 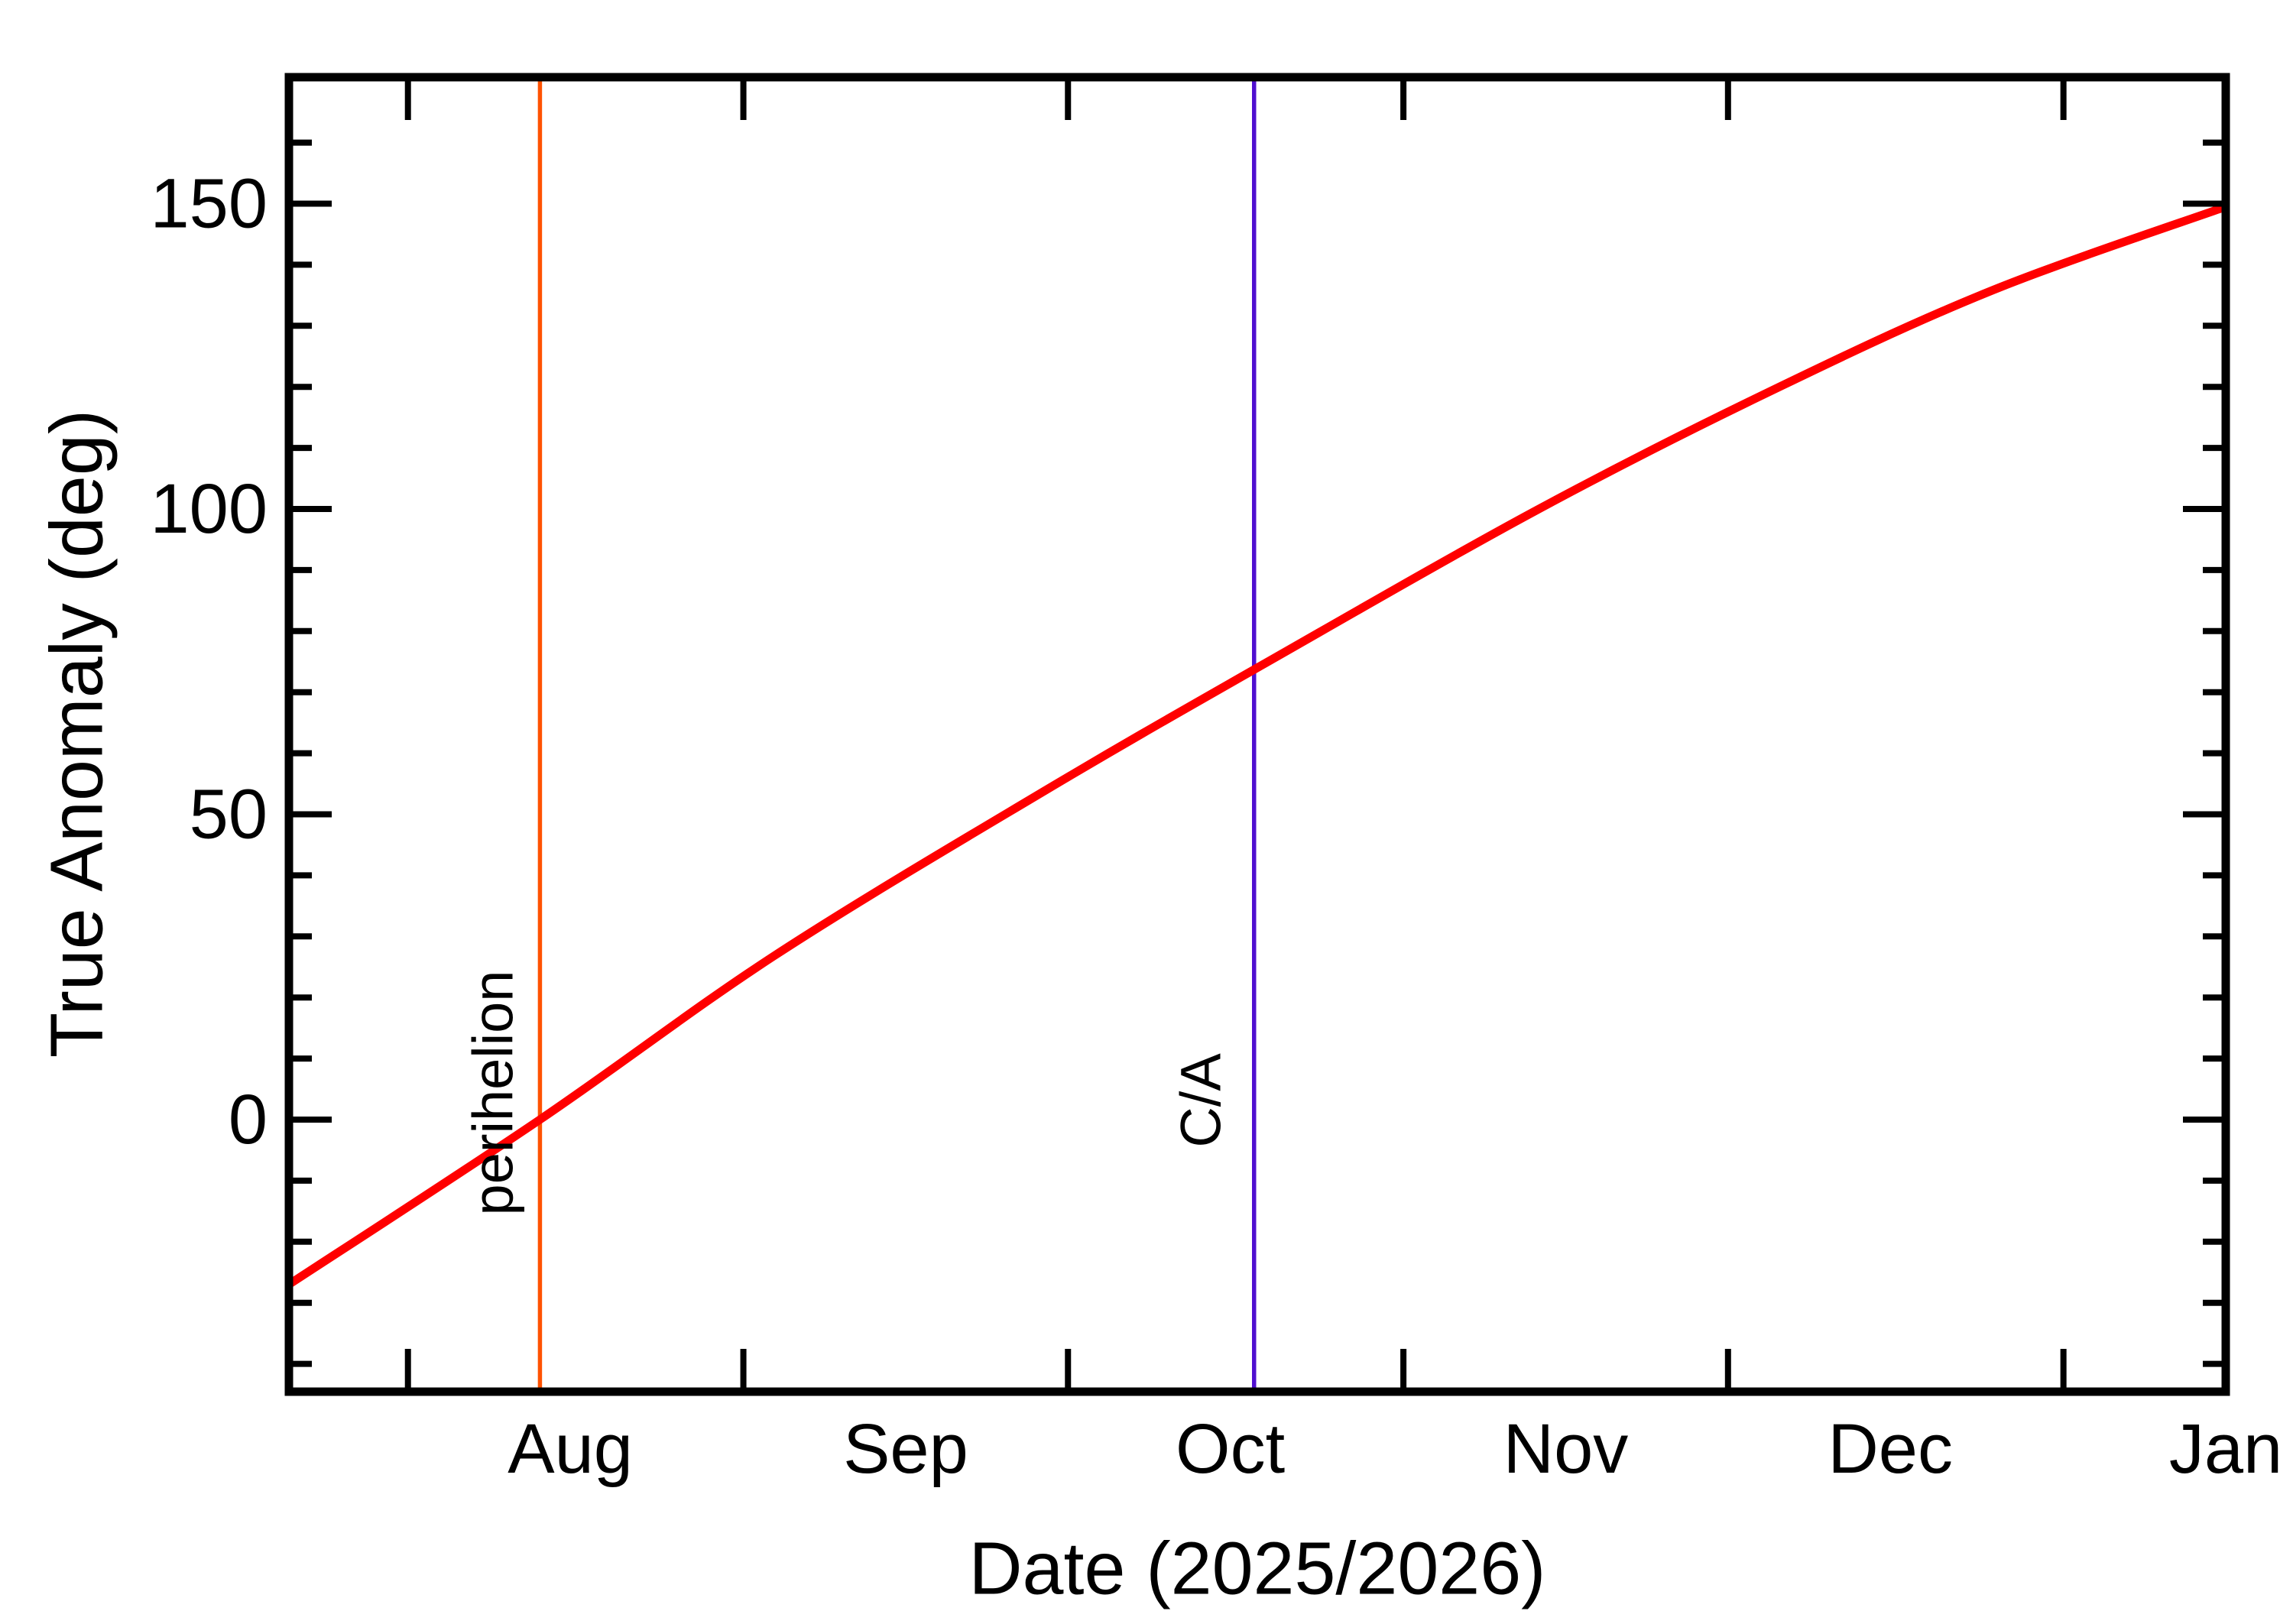 What do you see at coordinates (1257, 1568) in the screenshot?
I see `x-axis-title: Date (2025/2026)` at bounding box center [1257, 1568].